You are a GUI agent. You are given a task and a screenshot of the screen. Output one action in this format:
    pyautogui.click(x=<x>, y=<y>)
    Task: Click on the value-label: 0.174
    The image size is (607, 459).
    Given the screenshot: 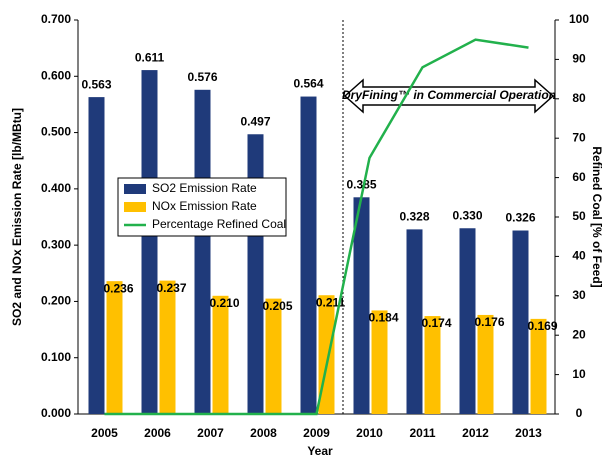 What is the action you would take?
    pyautogui.click(x=436, y=323)
    